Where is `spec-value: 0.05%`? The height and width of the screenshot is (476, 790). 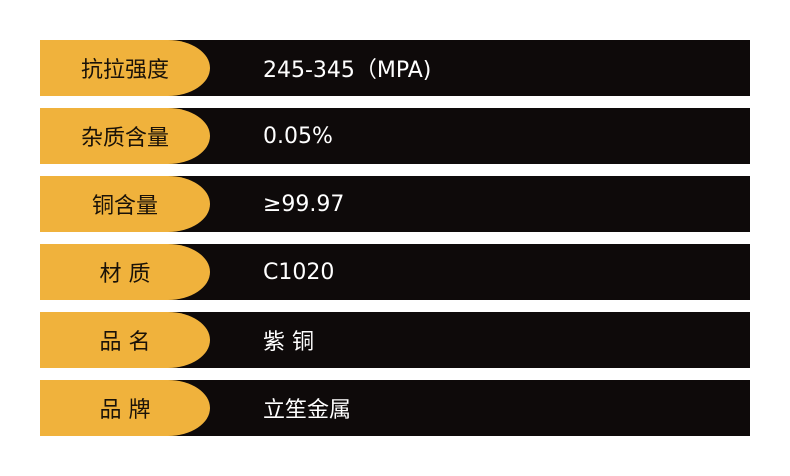 spec-value: 0.05% is located at coordinates (298, 136).